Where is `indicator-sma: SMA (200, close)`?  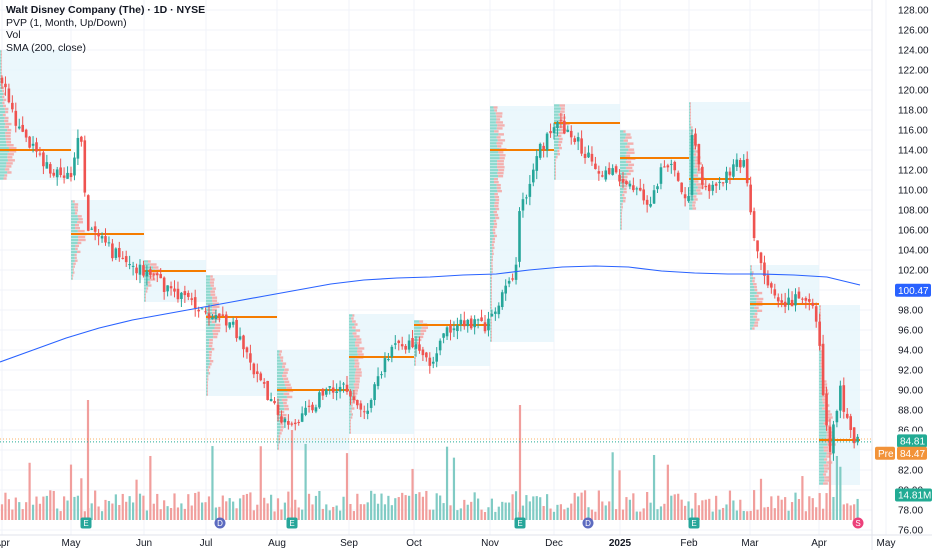 indicator-sma: SMA (200, close) is located at coordinates (46, 47).